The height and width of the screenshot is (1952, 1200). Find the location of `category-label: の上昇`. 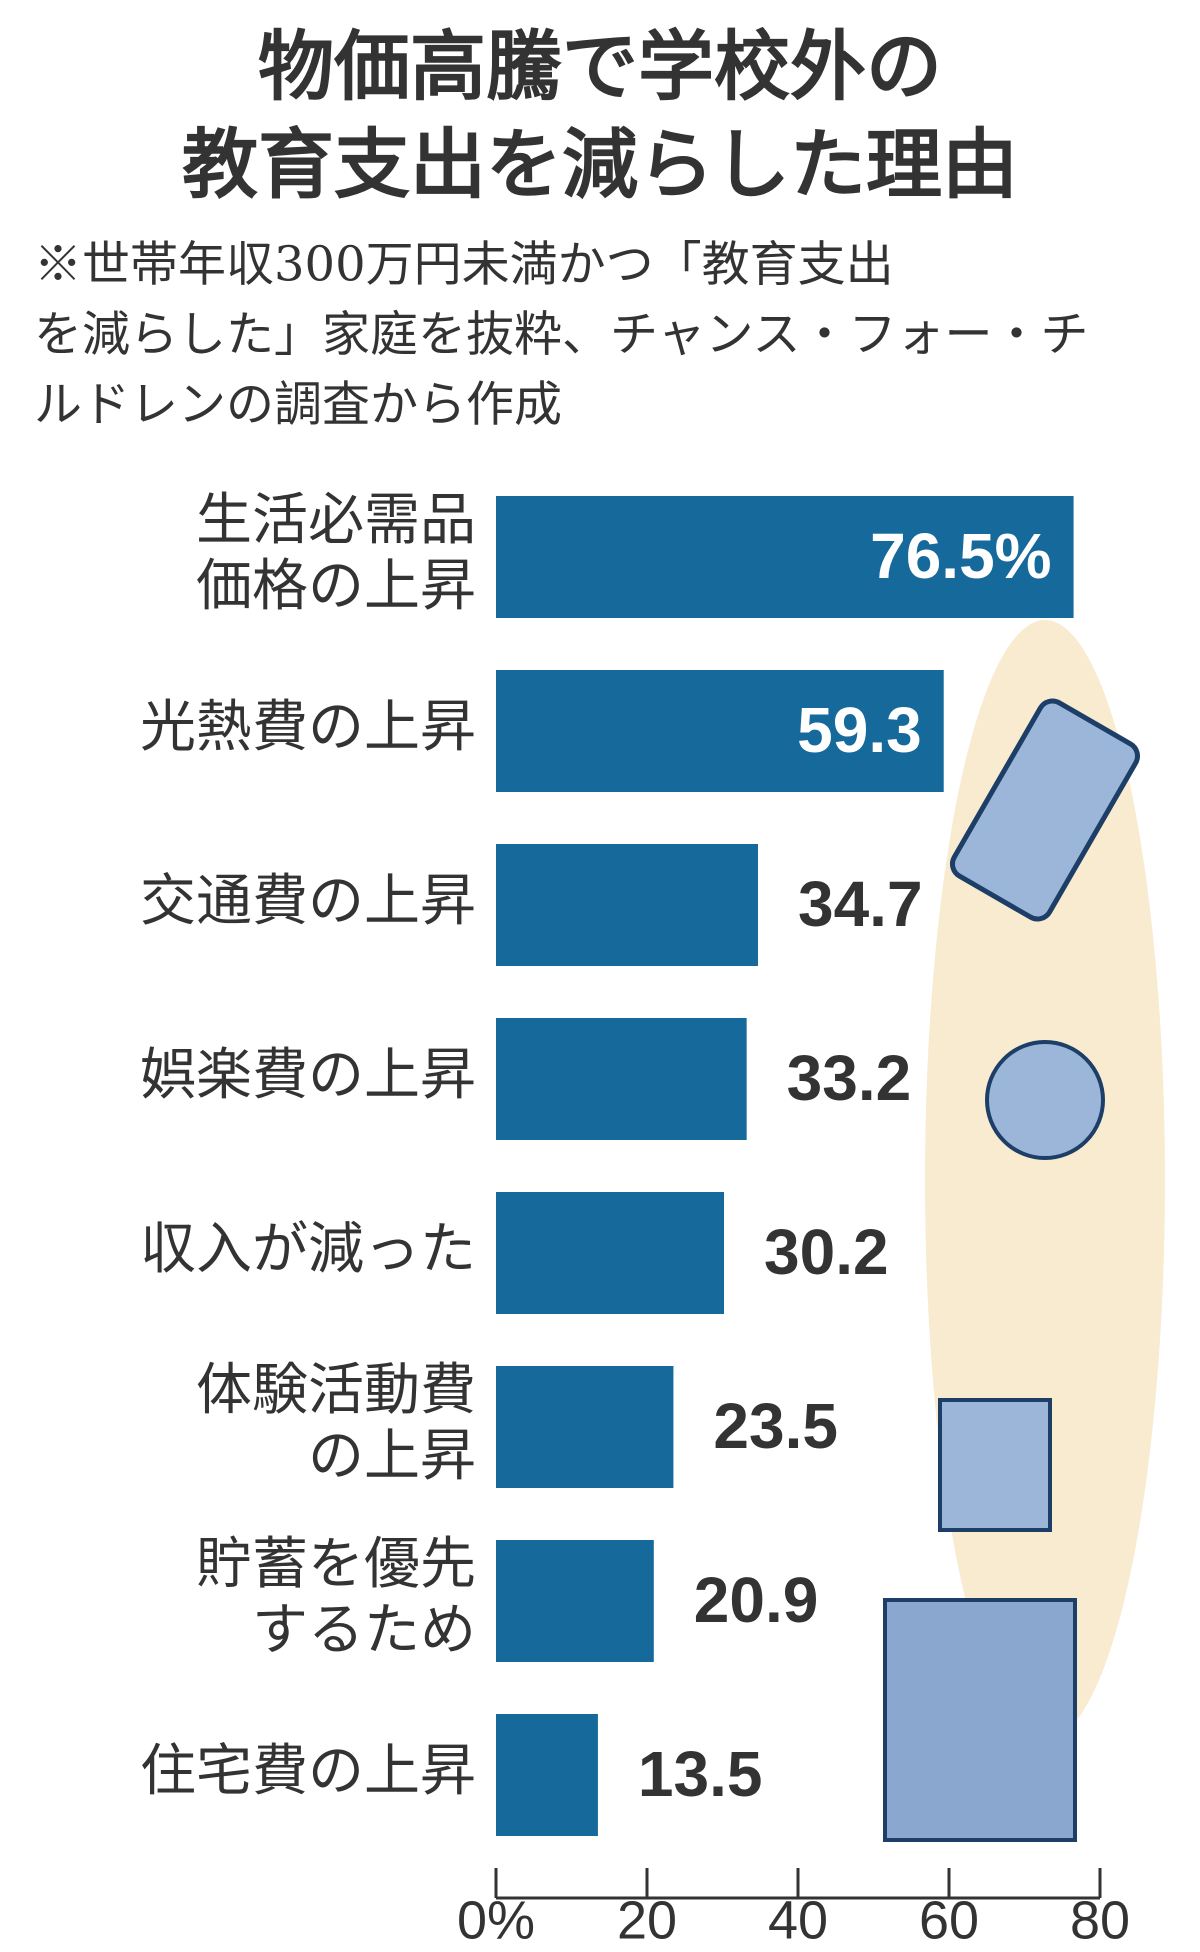

category-label: の上昇 is located at coordinates (392, 1456).